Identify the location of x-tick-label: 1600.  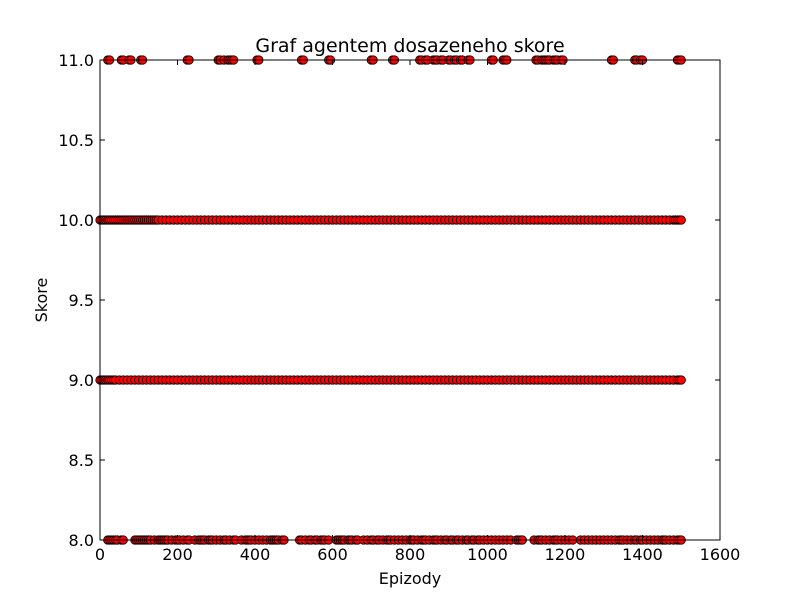
(720, 554).